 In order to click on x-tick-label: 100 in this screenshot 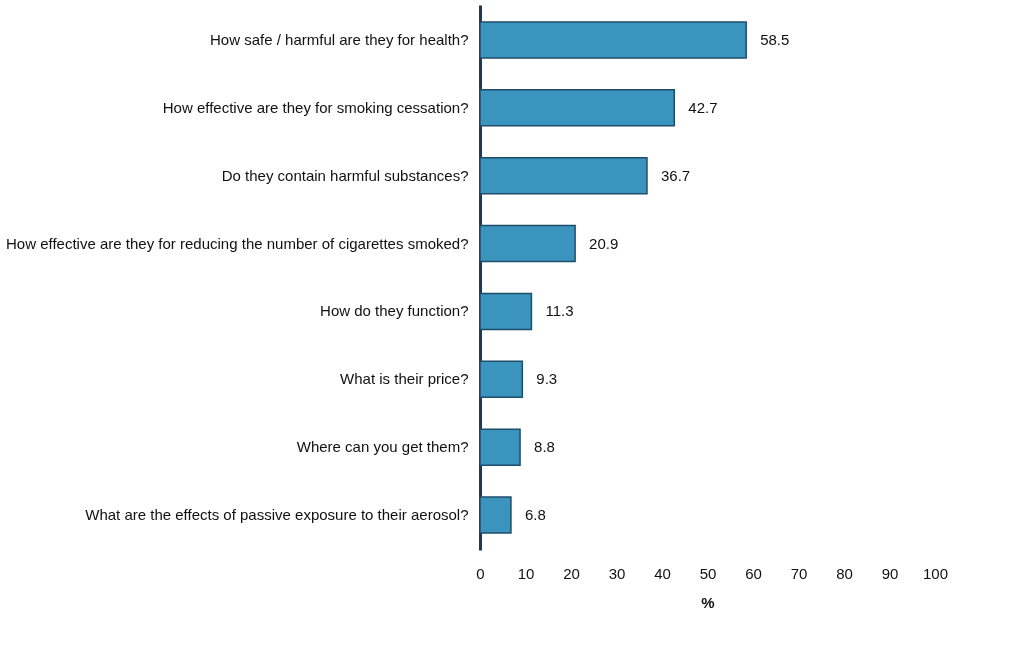, I will do `click(935, 573)`.